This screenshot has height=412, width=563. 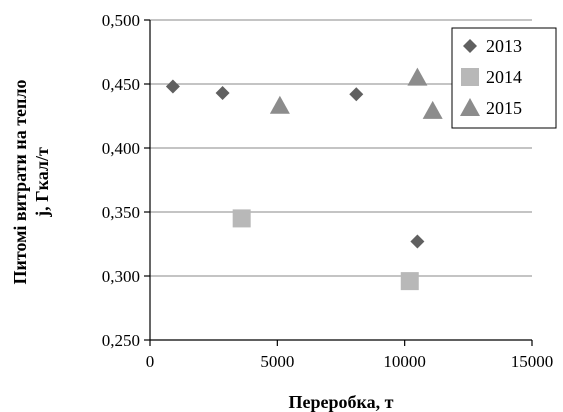 I want to click on legend-label: 2014, so click(x=504, y=77).